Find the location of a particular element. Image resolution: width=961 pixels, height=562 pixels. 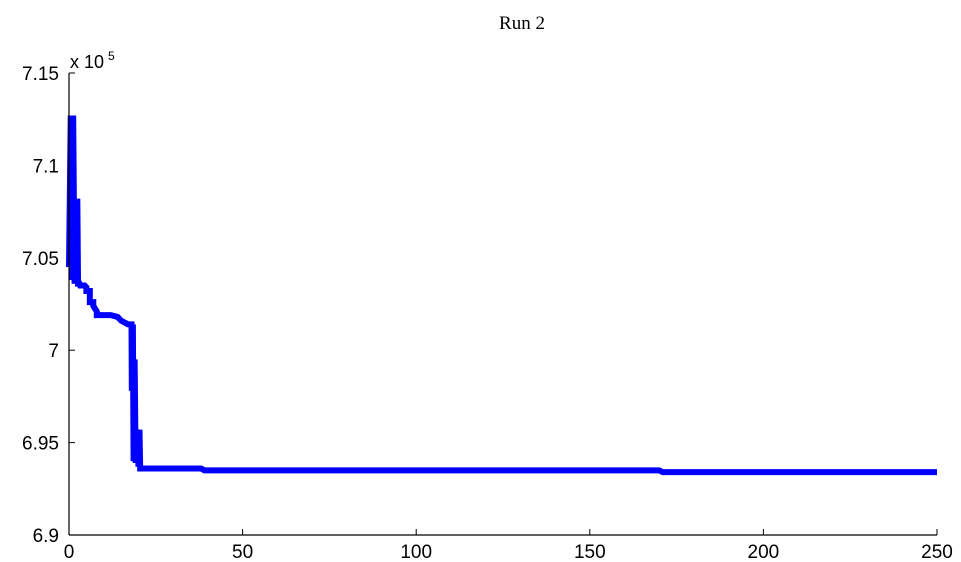

y-tick-label: 7.05 is located at coordinates (40, 259).